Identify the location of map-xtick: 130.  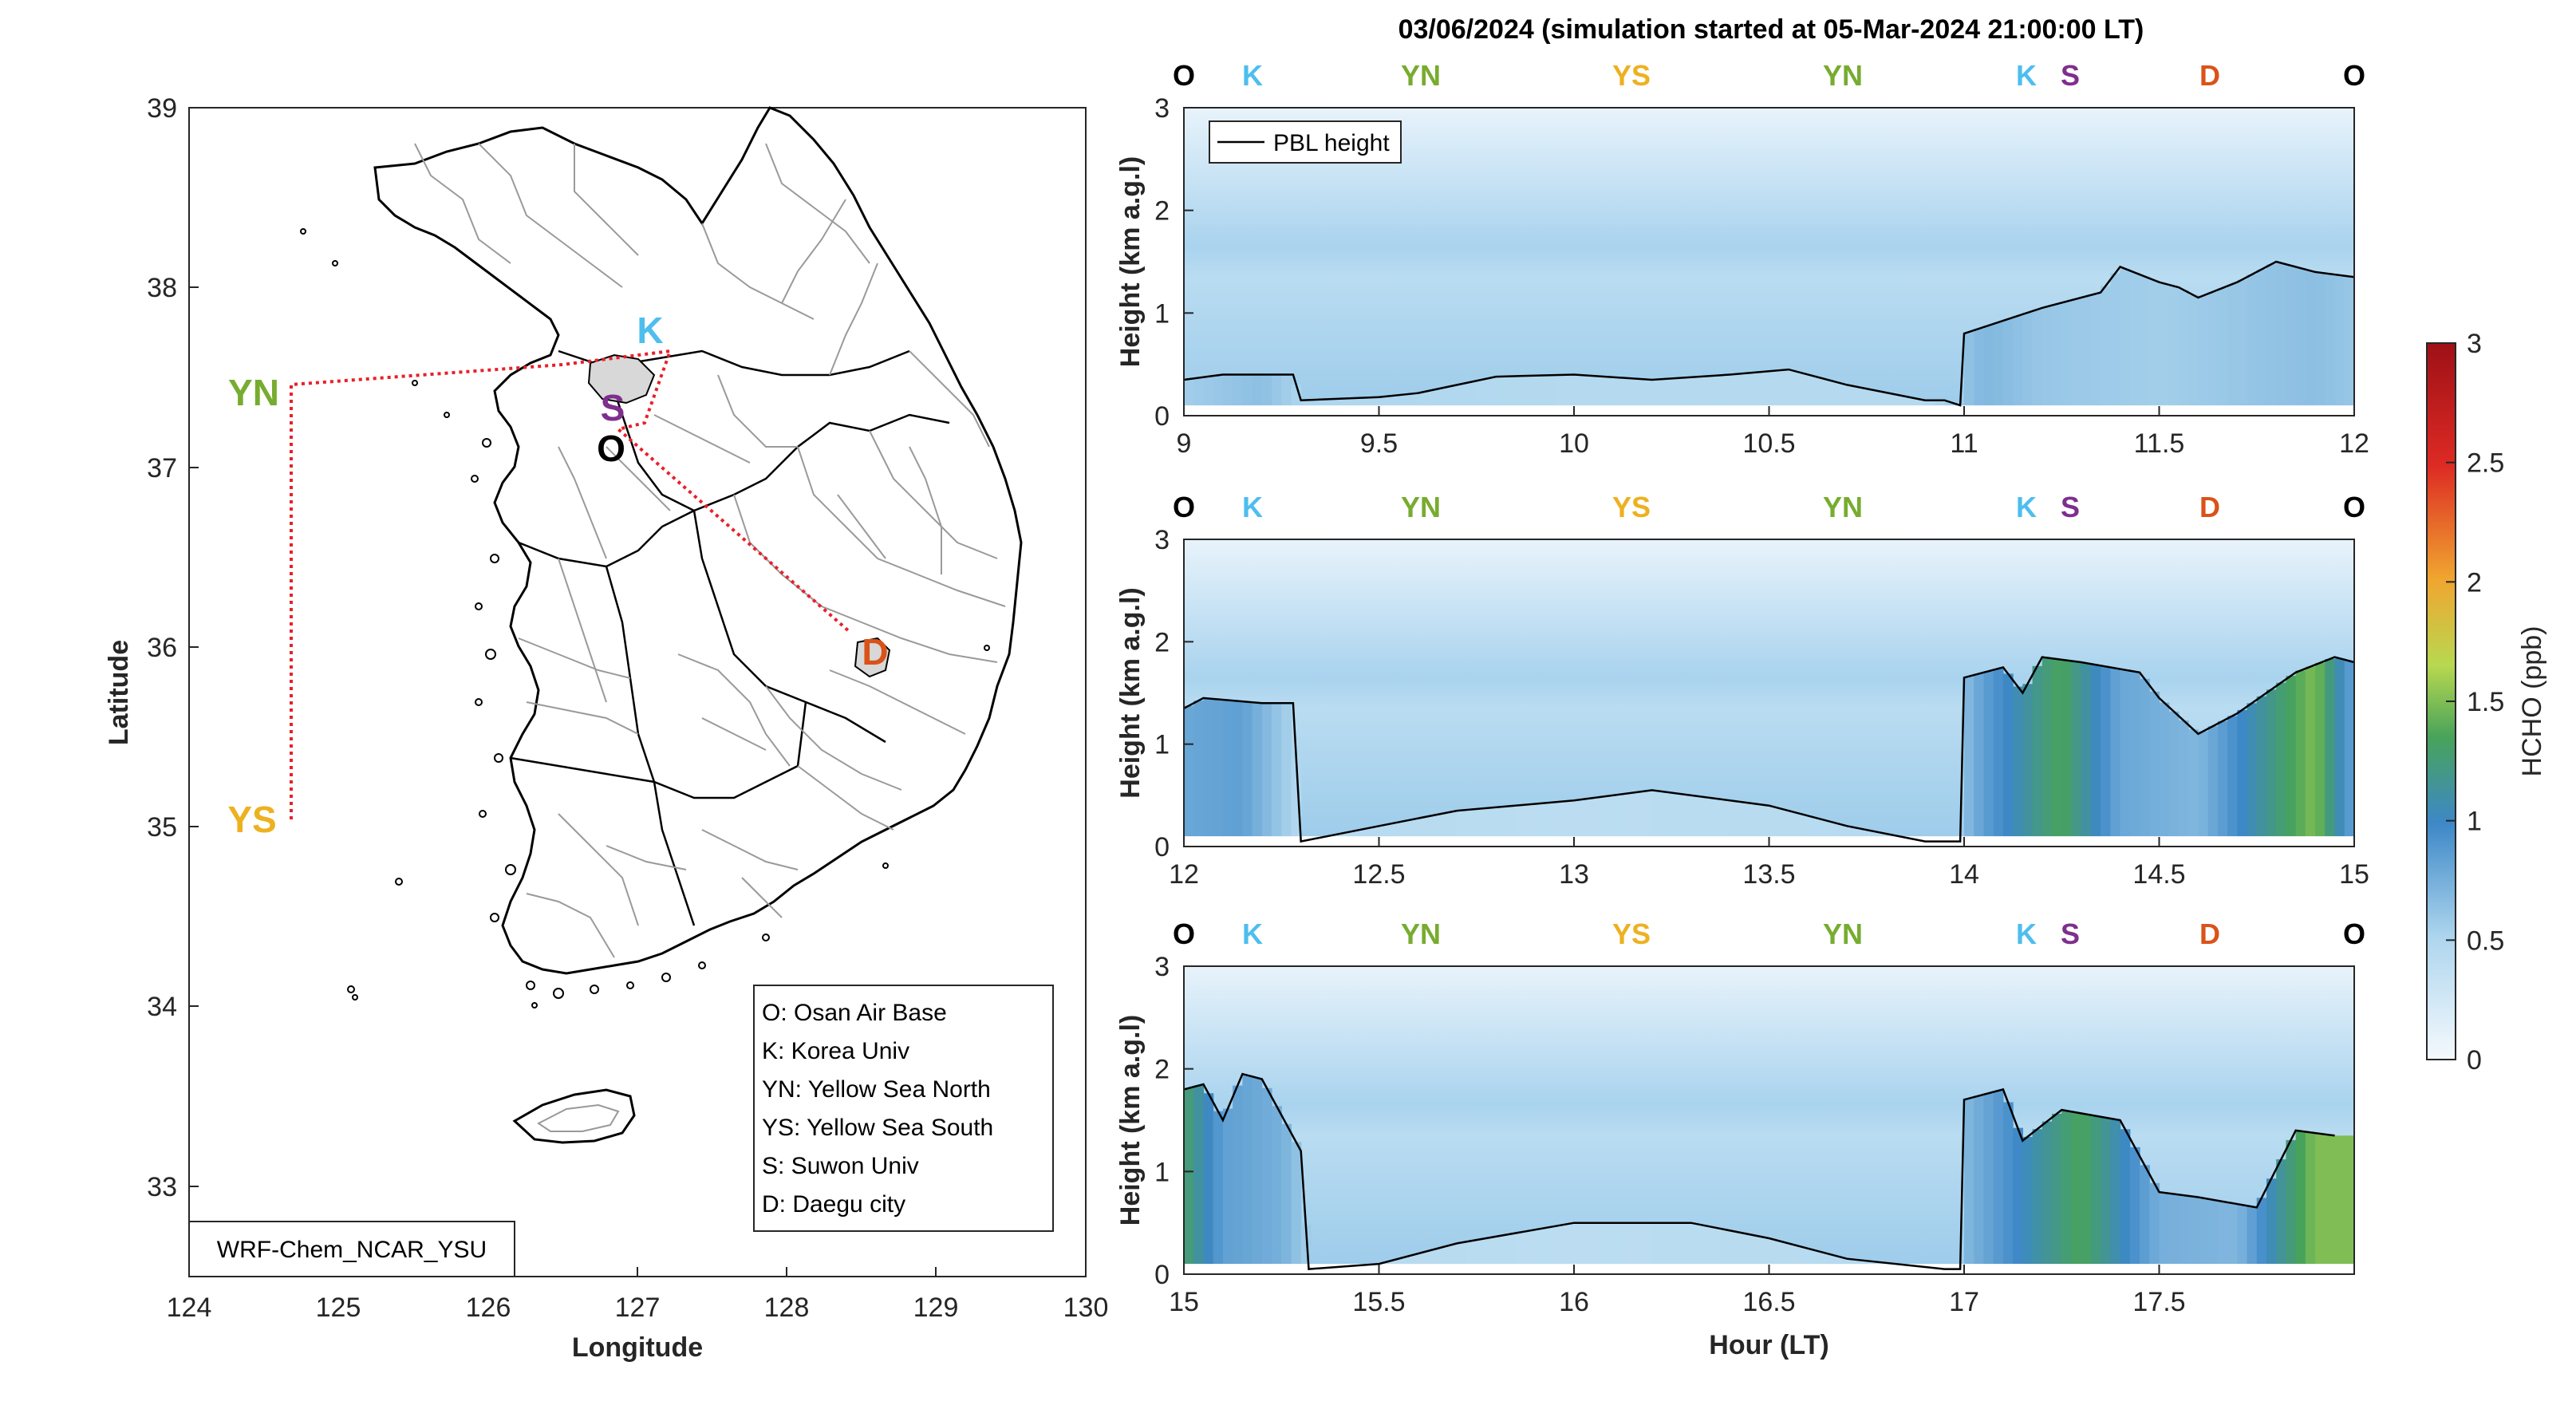
(1086, 1308).